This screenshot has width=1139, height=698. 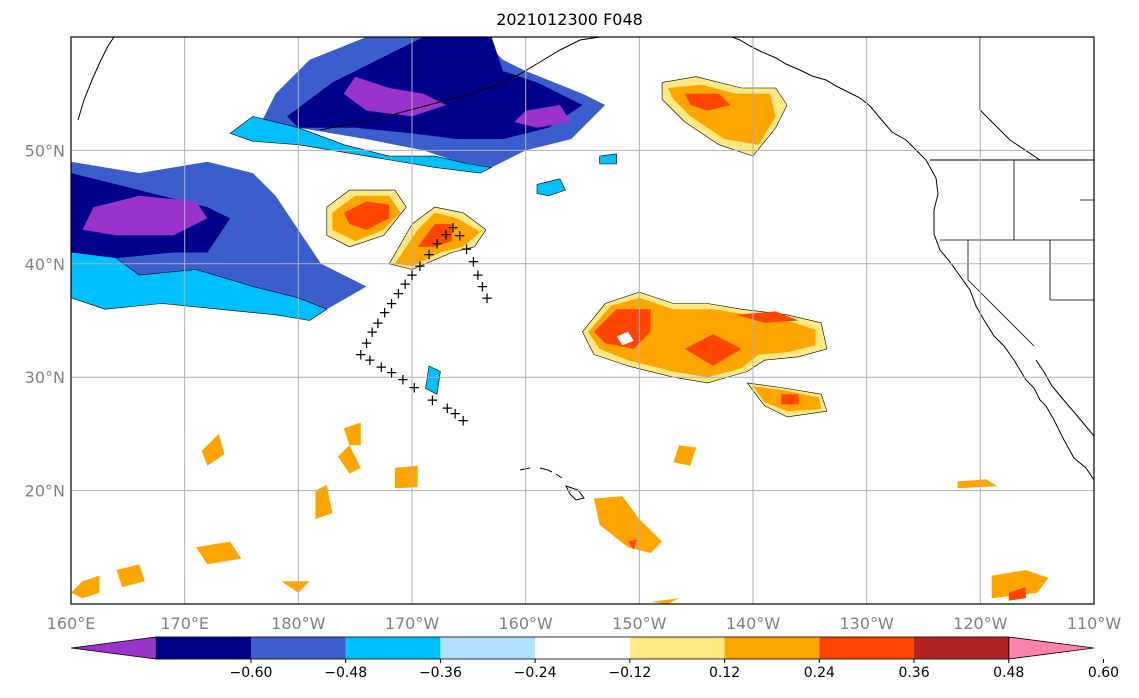 I want to click on colorbar-outline, so click(x=582, y=648).